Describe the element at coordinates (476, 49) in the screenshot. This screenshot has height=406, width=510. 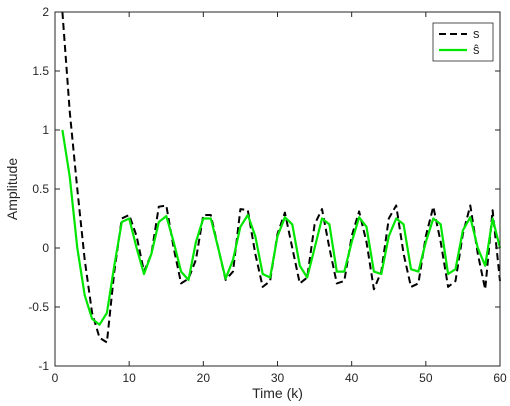
I see `legend-label-s-hat: ŝ` at that location.